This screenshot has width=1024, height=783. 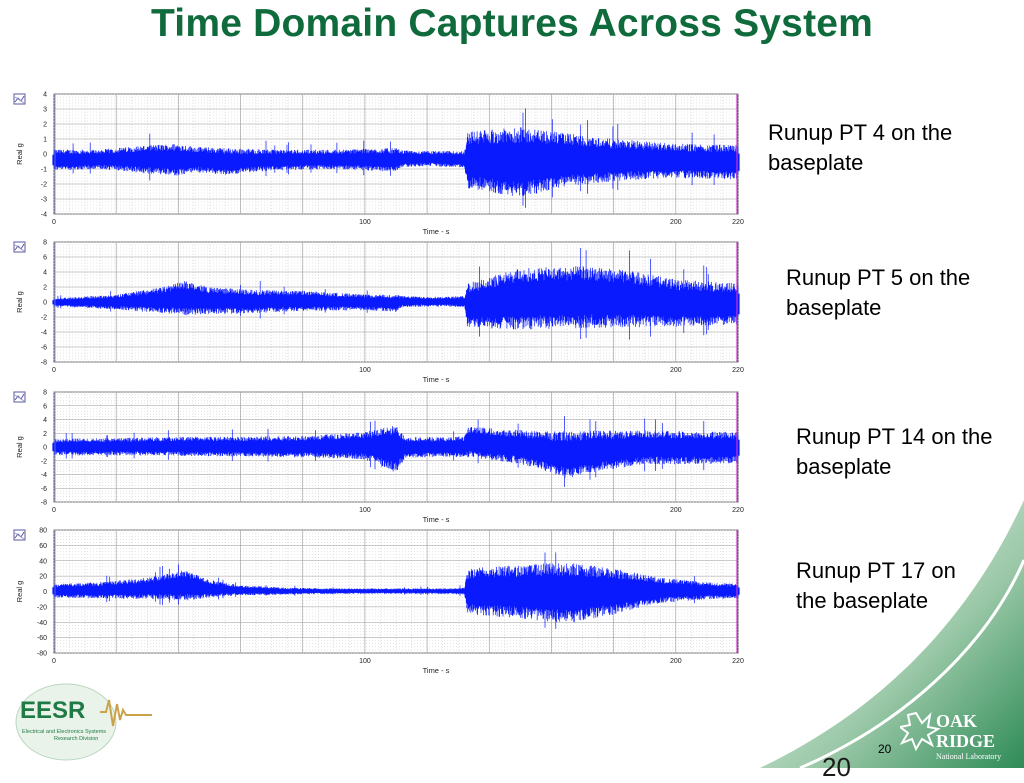 I want to click on ornl-logo-line2: RIDGE, so click(x=965, y=741).